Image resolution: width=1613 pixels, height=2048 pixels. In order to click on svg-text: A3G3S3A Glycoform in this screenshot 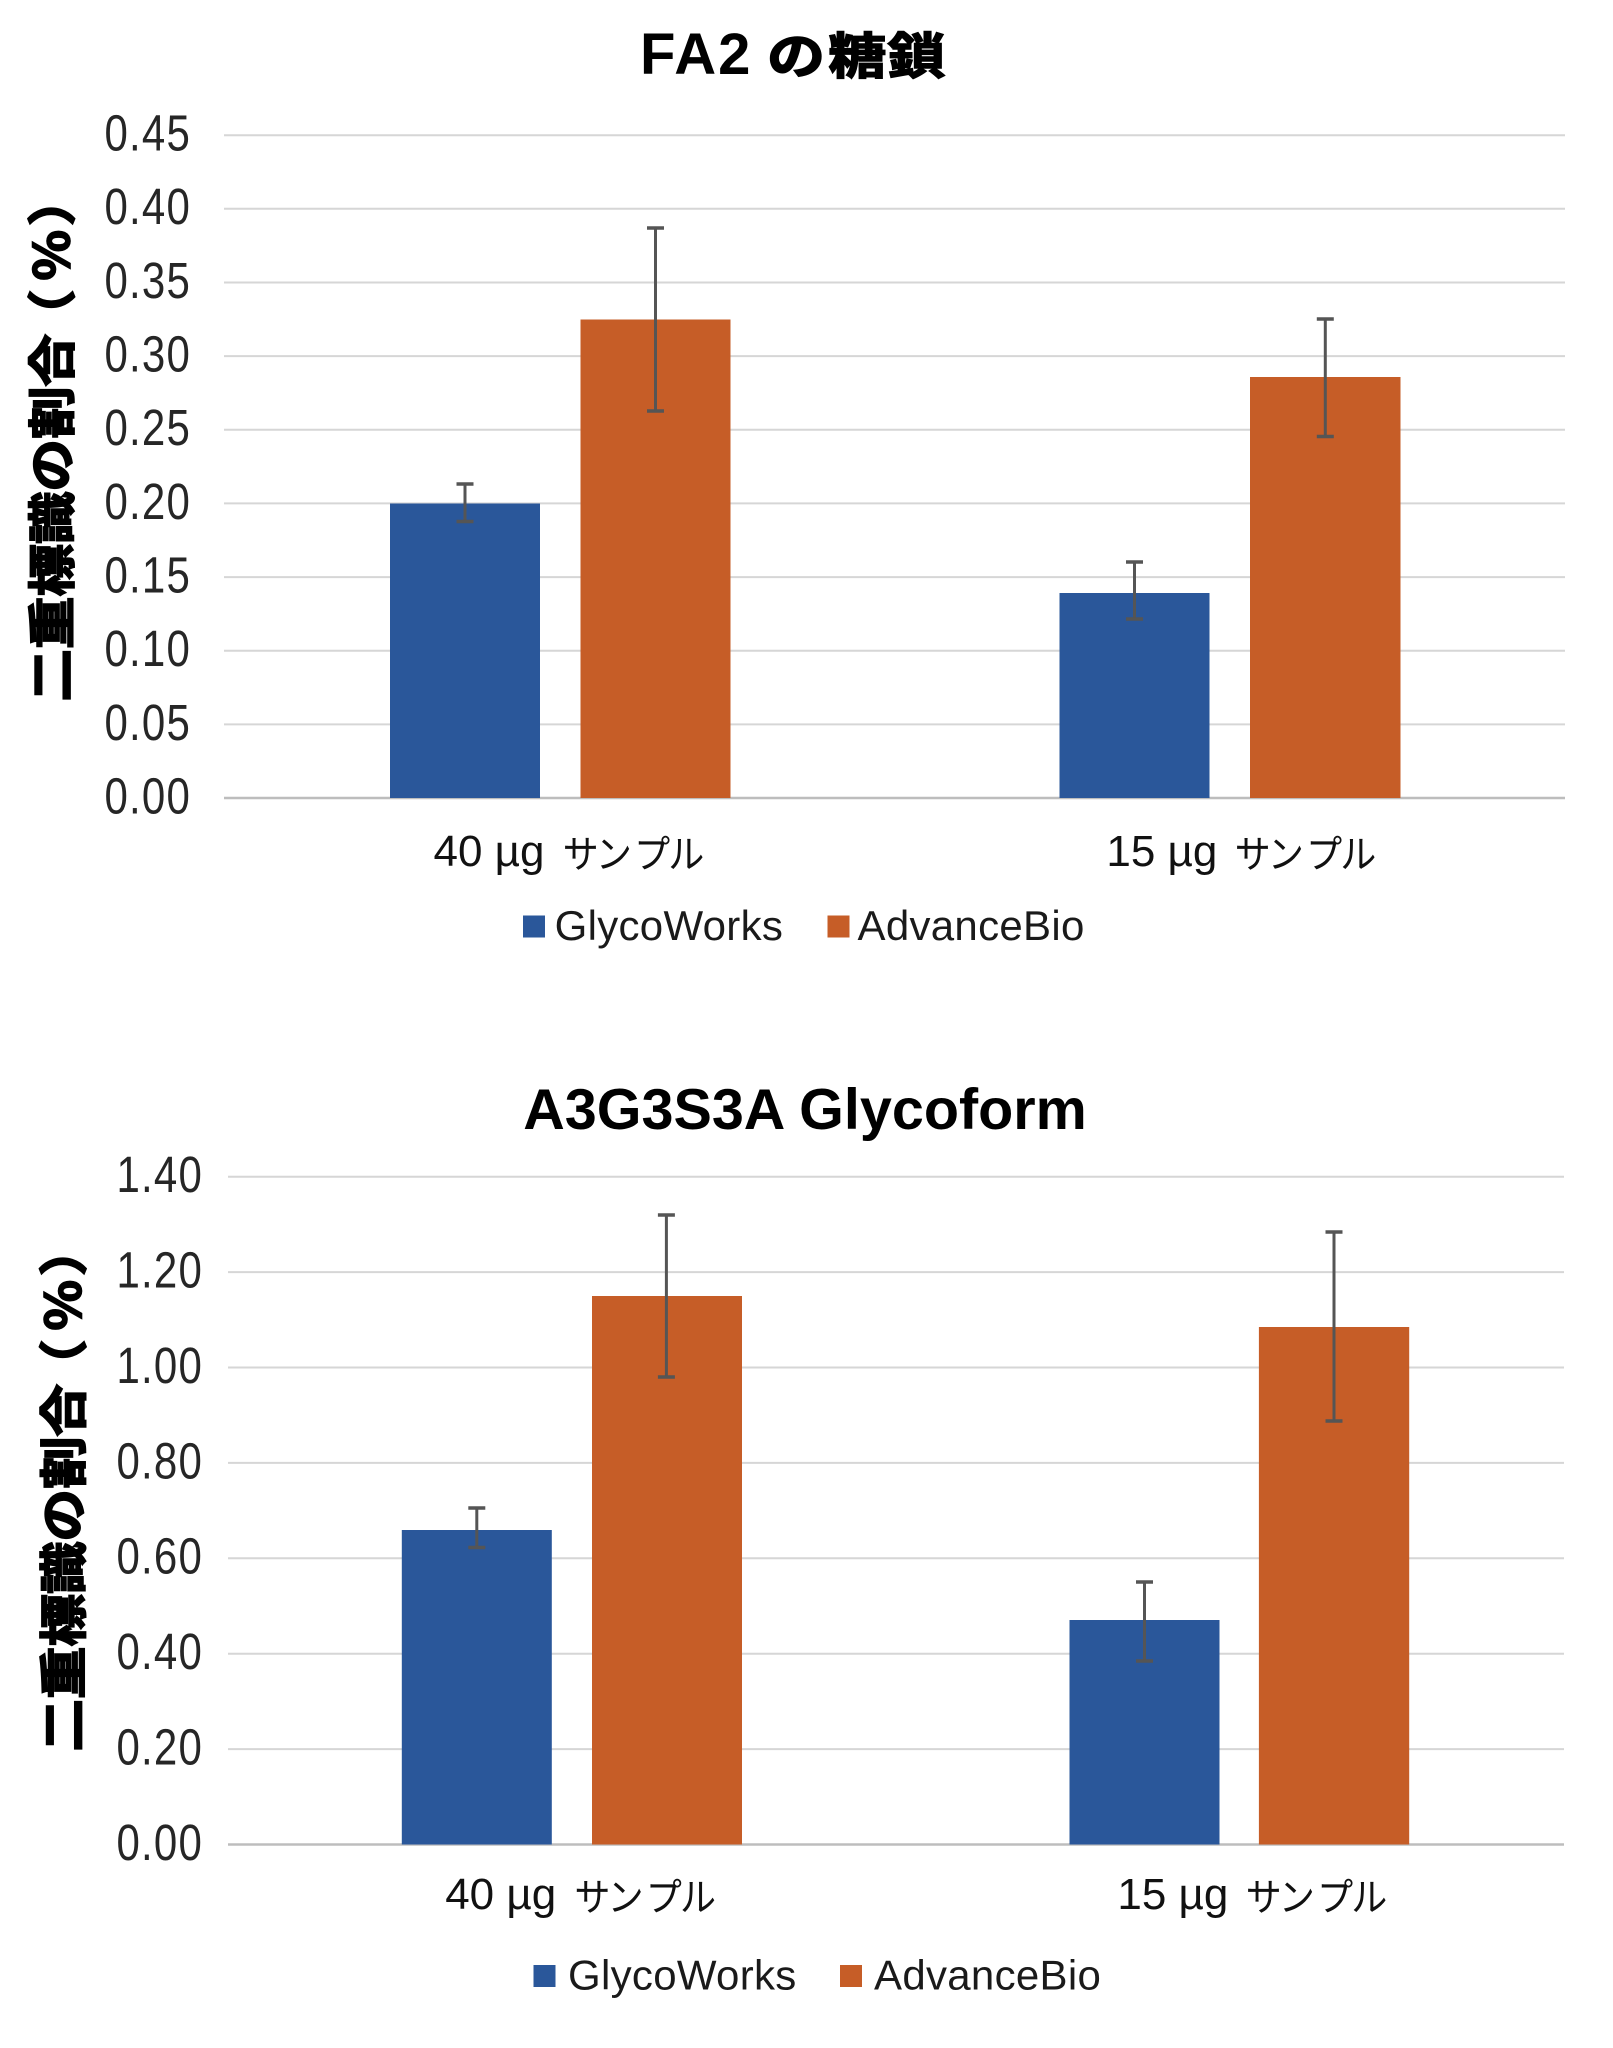, I will do `click(804, 1110)`.